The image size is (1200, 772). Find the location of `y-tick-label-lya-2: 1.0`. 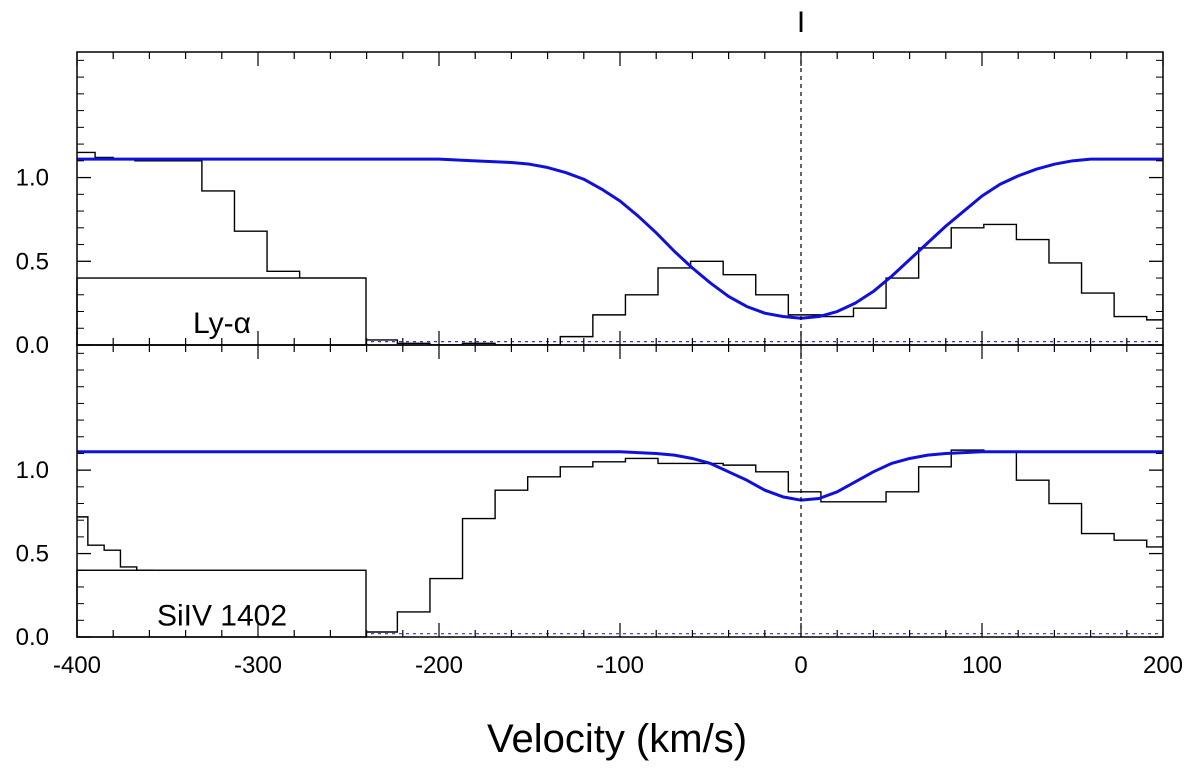

y-tick-label-lya-2: 1.0 is located at coordinates (32, 178).